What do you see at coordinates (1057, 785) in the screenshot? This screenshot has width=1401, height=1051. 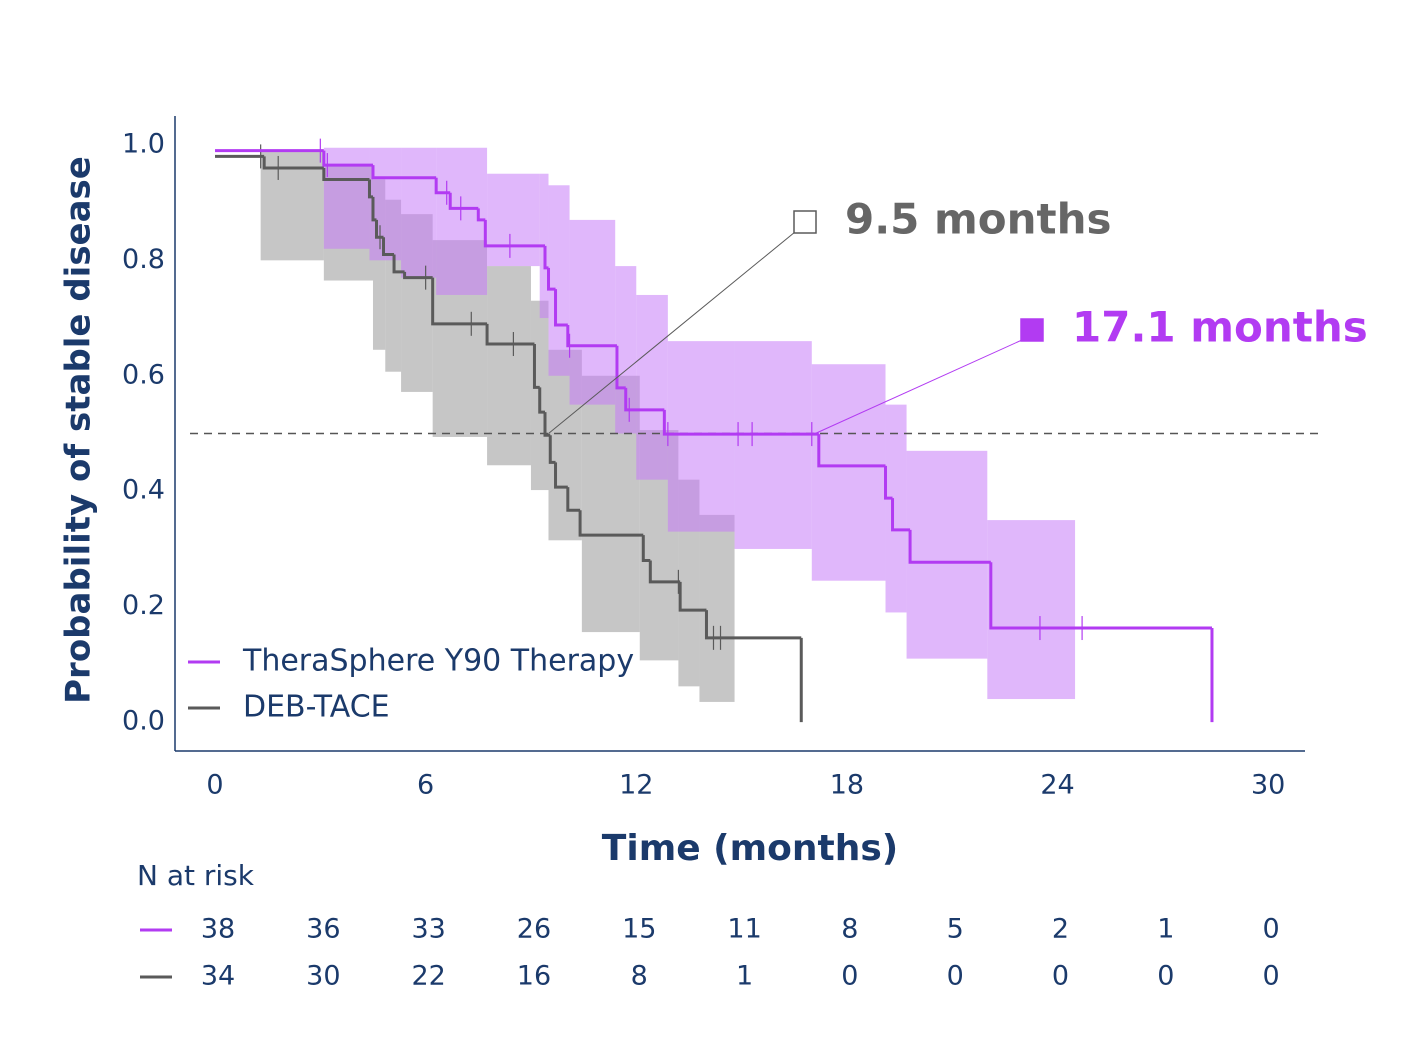 I see `x-tick-label: 24` at bounding box center [1057, 785].